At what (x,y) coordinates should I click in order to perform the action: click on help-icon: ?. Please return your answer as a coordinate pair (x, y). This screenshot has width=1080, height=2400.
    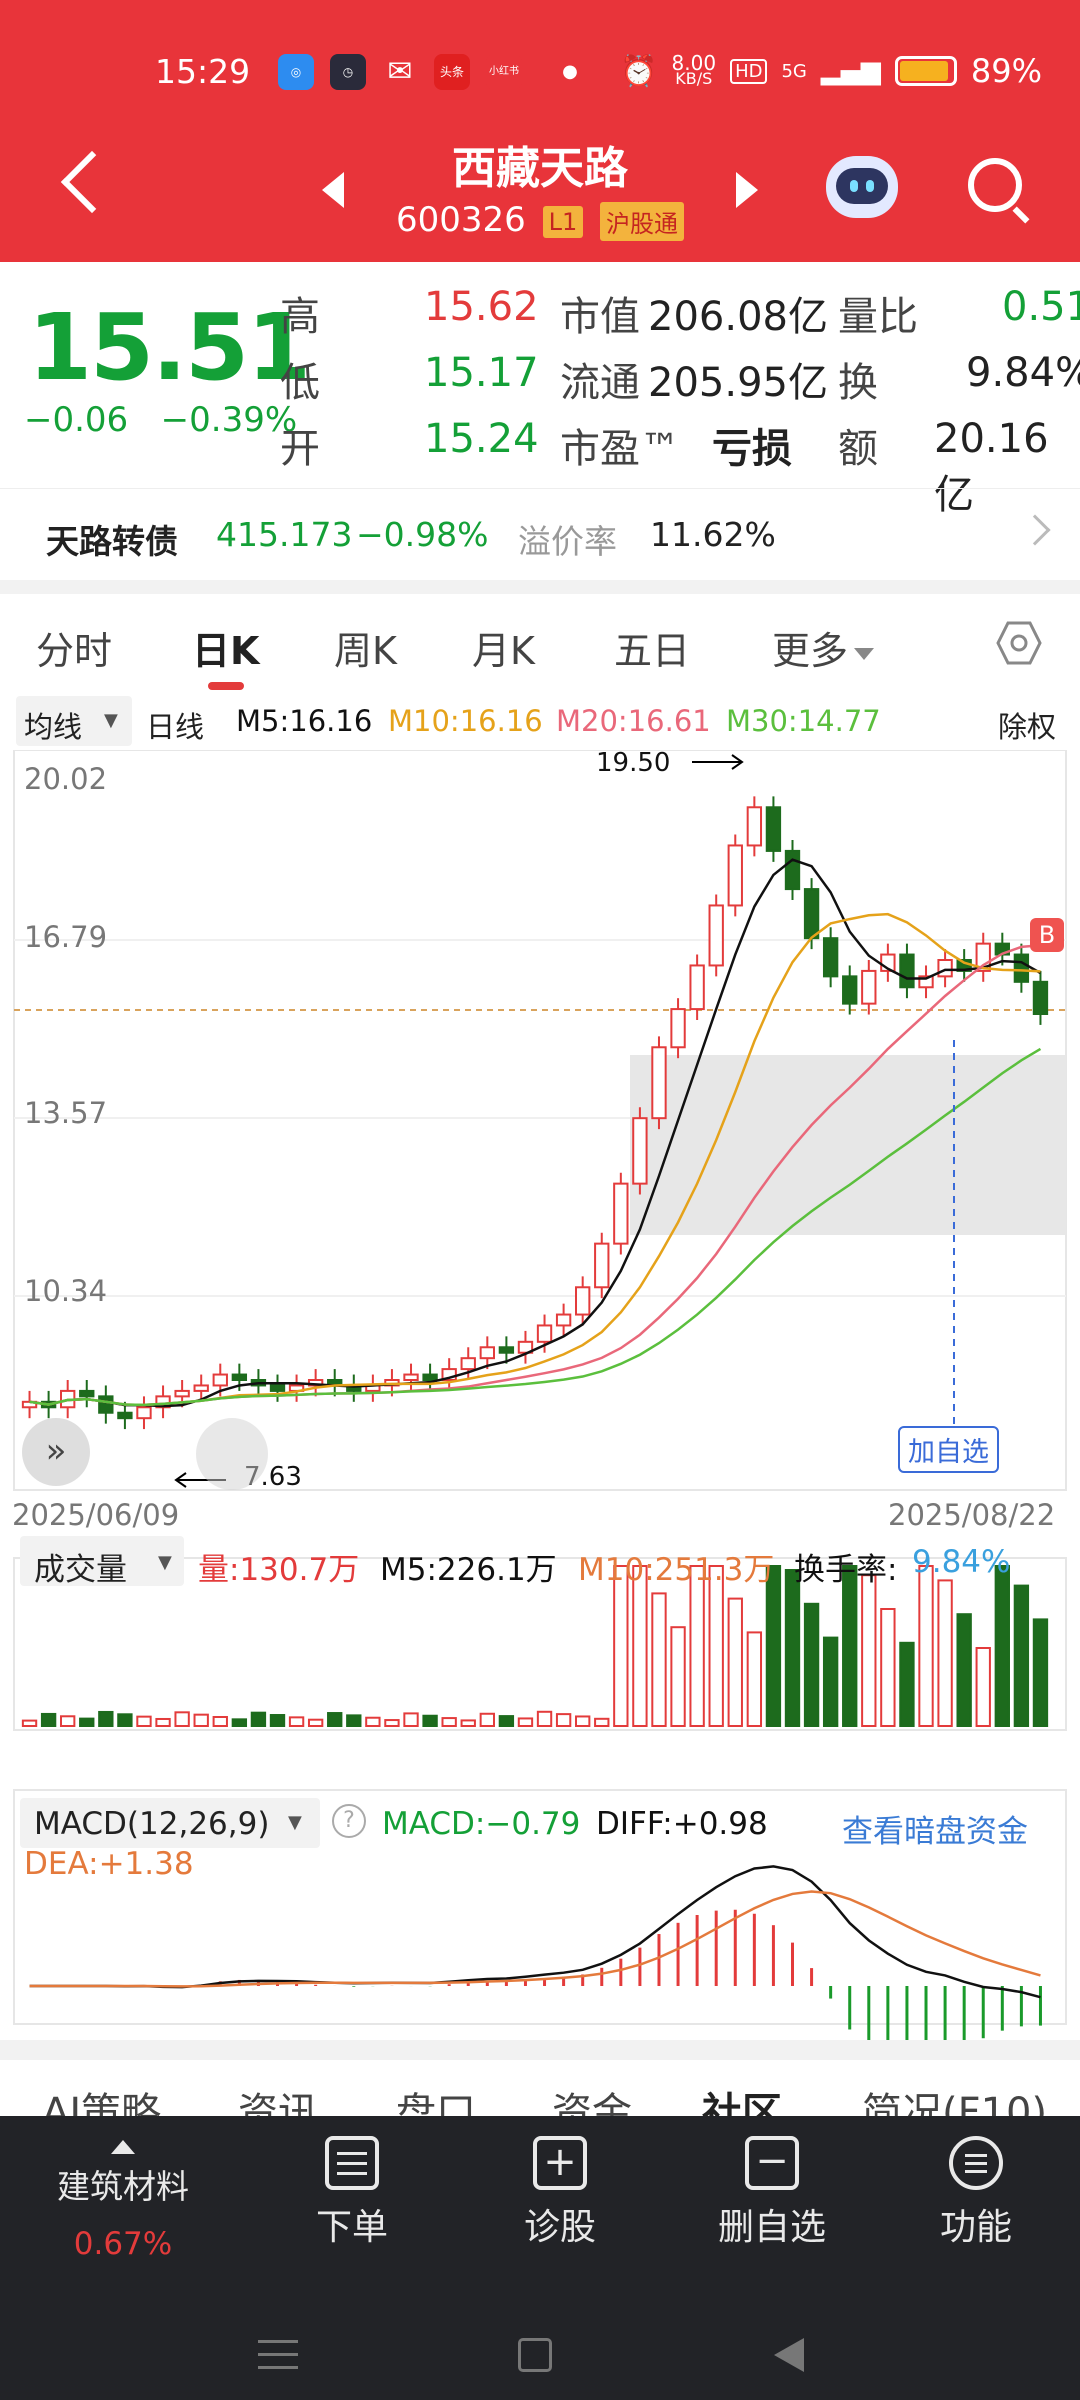
    Looking at the image, I should click on (349, 1821).